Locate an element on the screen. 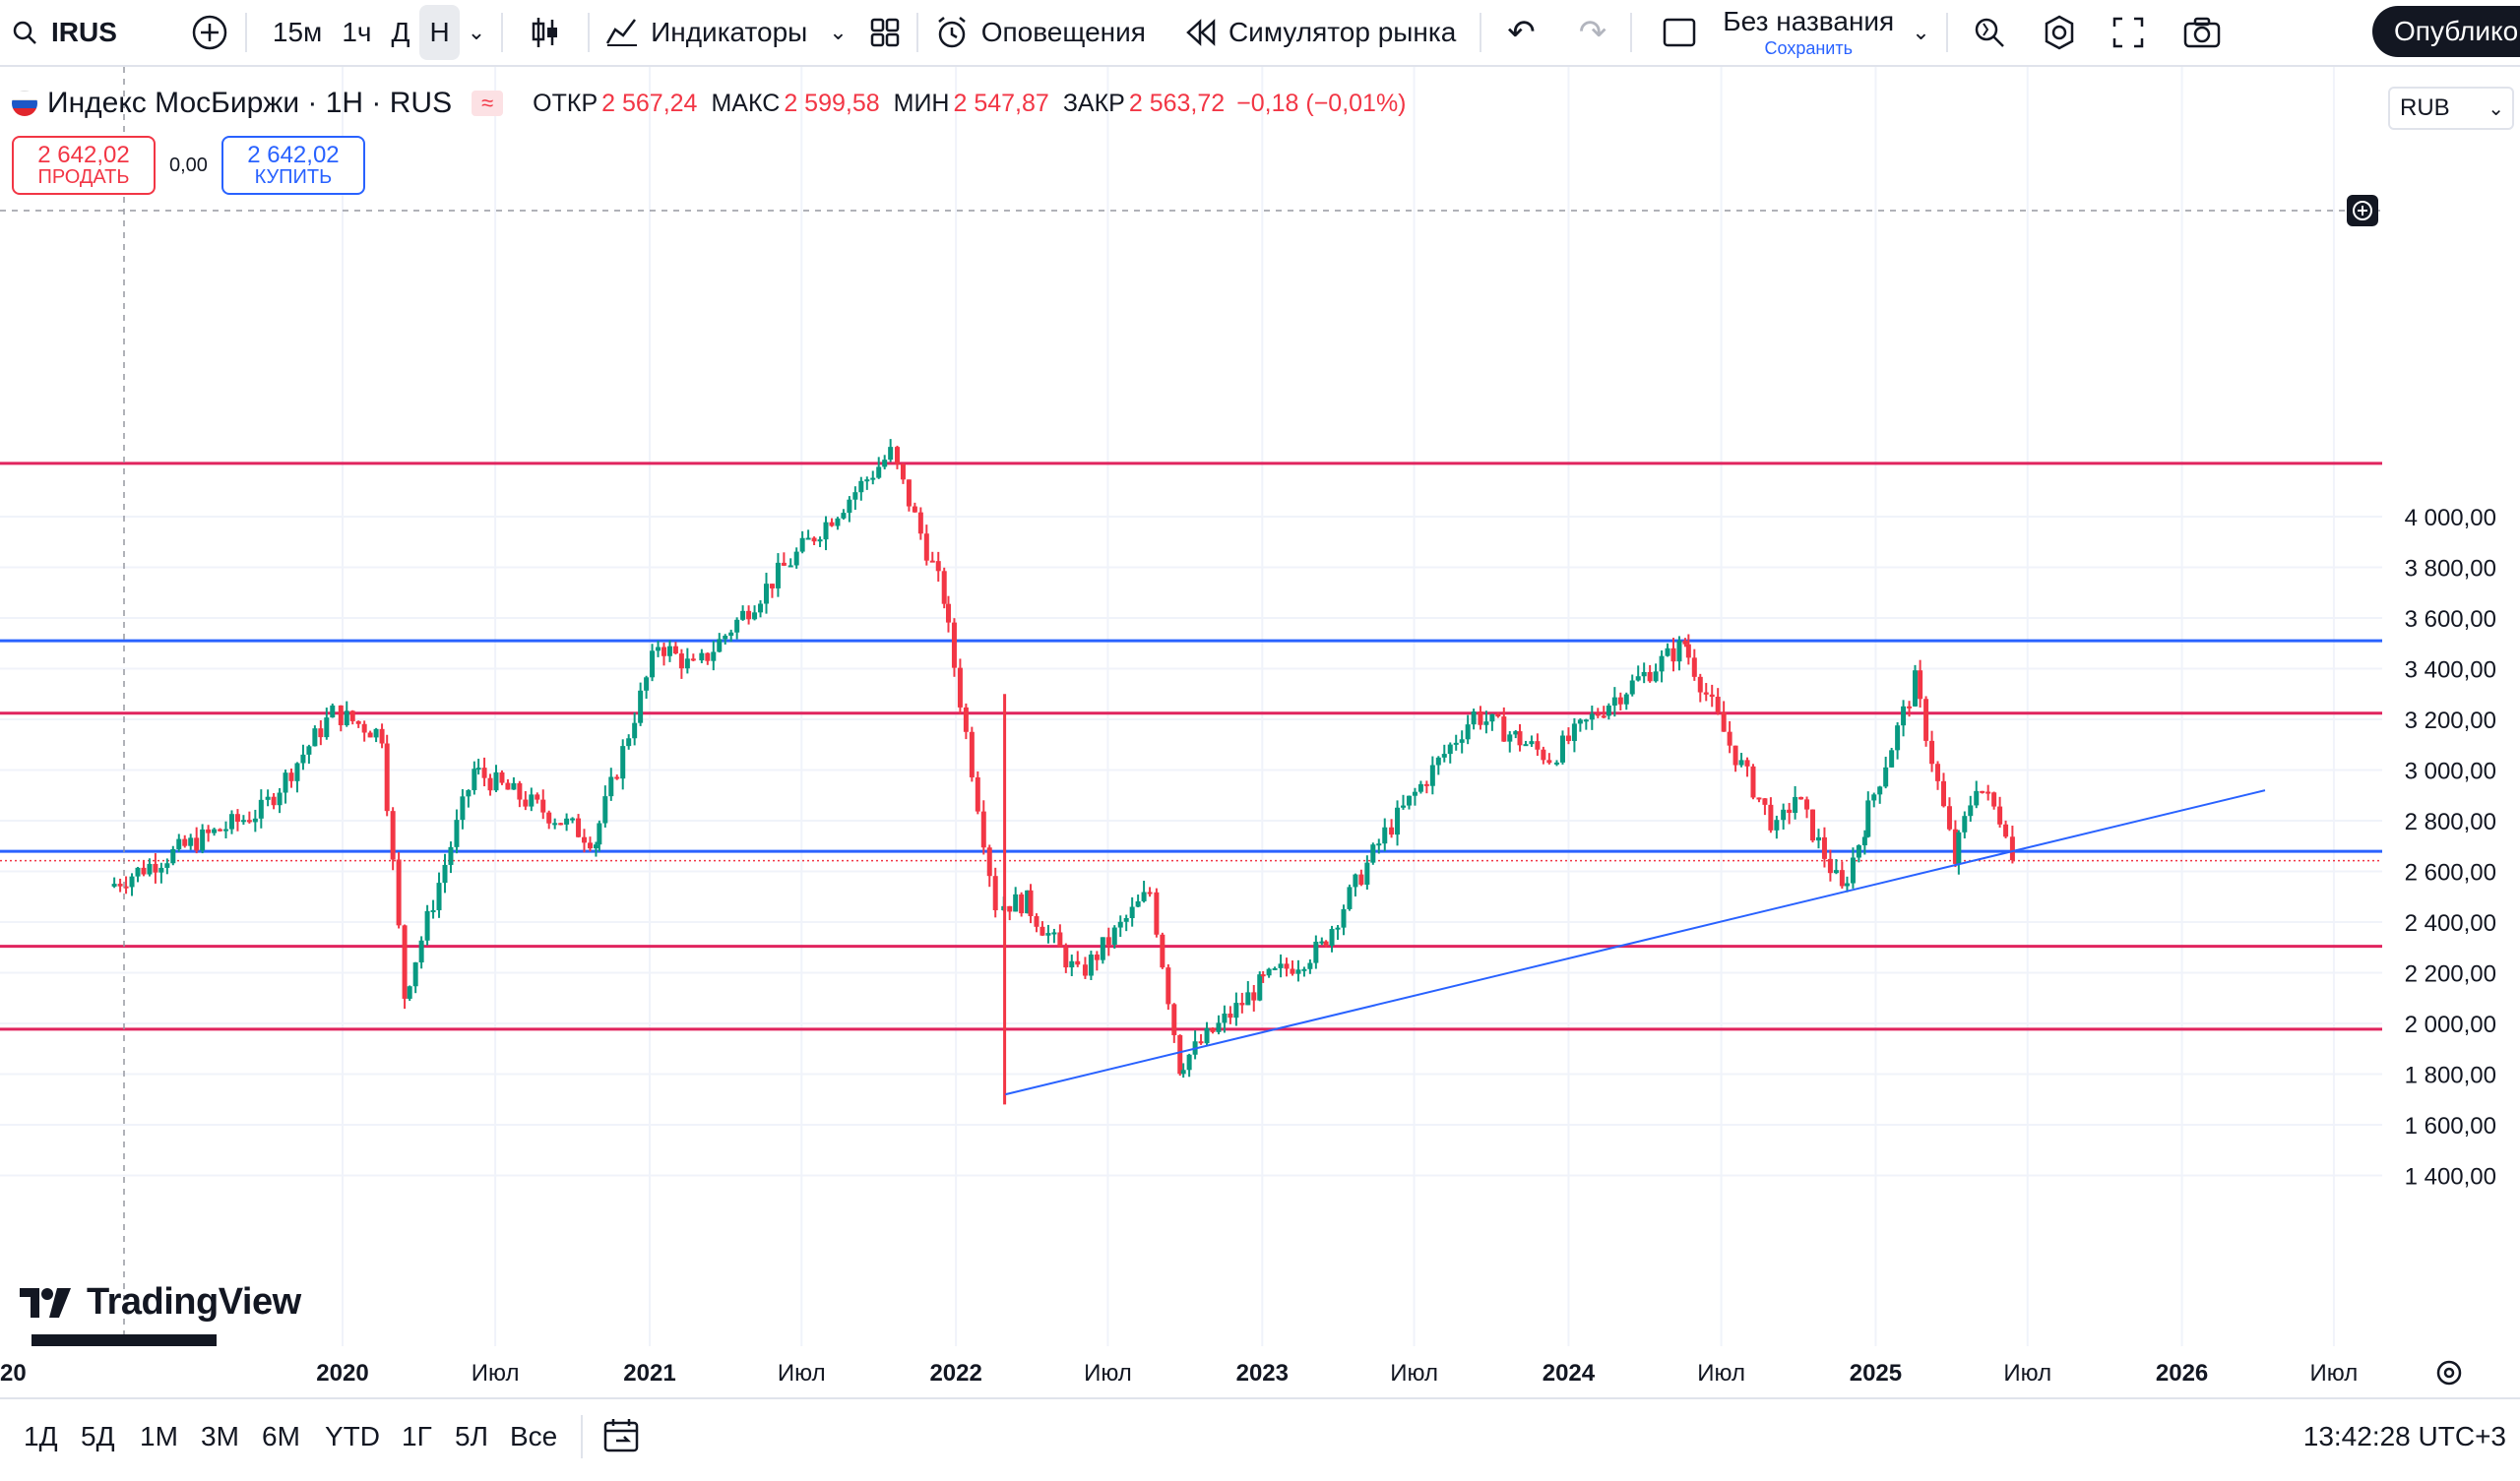 The height and width of the screenshot is (1481, 2520). timeframe-chevron-down-icon: ⌄ is located at coordinates (476, 32).